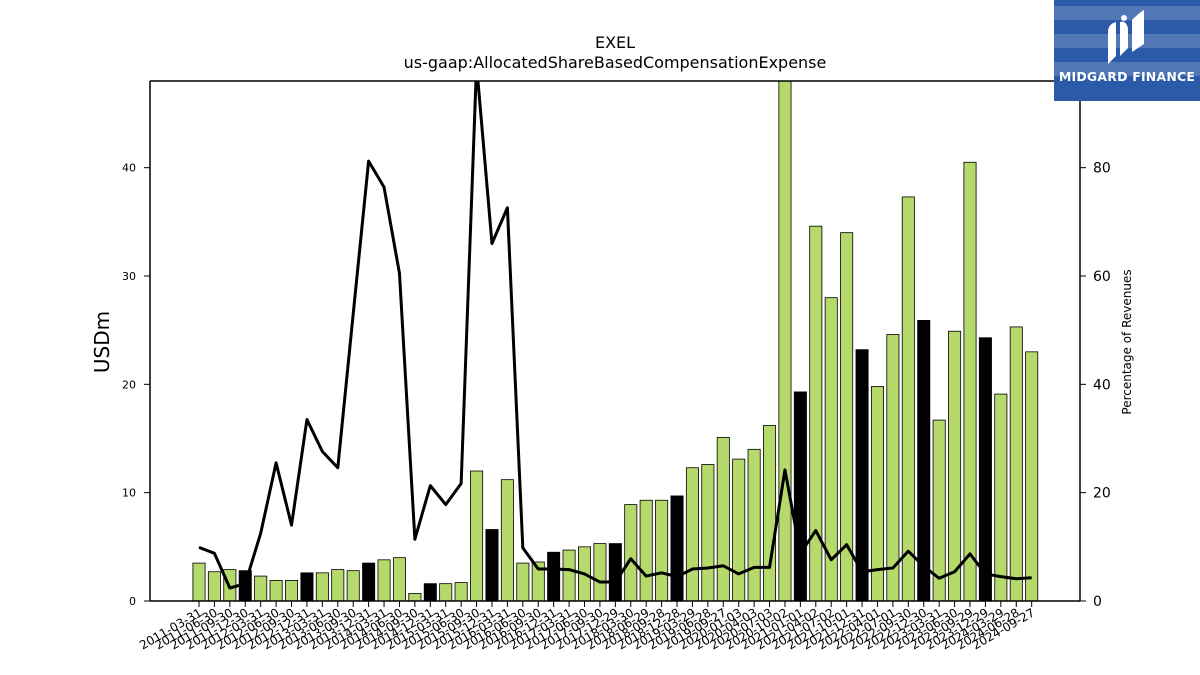 Image resolution: width=1200 pixels, height=675 pixels. I want to click on y2-axis-label: Percentage of Revenues, so click(1127, 341).